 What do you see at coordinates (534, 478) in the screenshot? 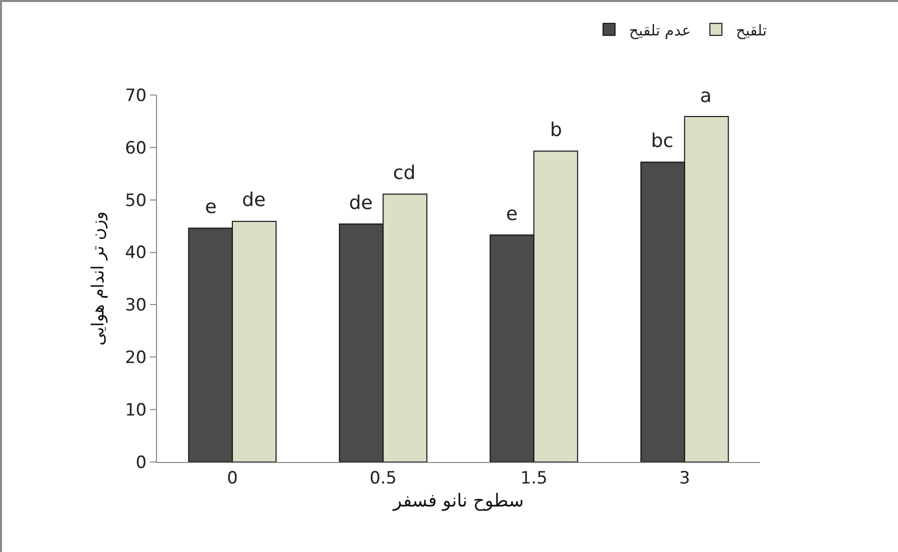
I see `x-tick-label: 1.5` at bounding box center [534, 478].